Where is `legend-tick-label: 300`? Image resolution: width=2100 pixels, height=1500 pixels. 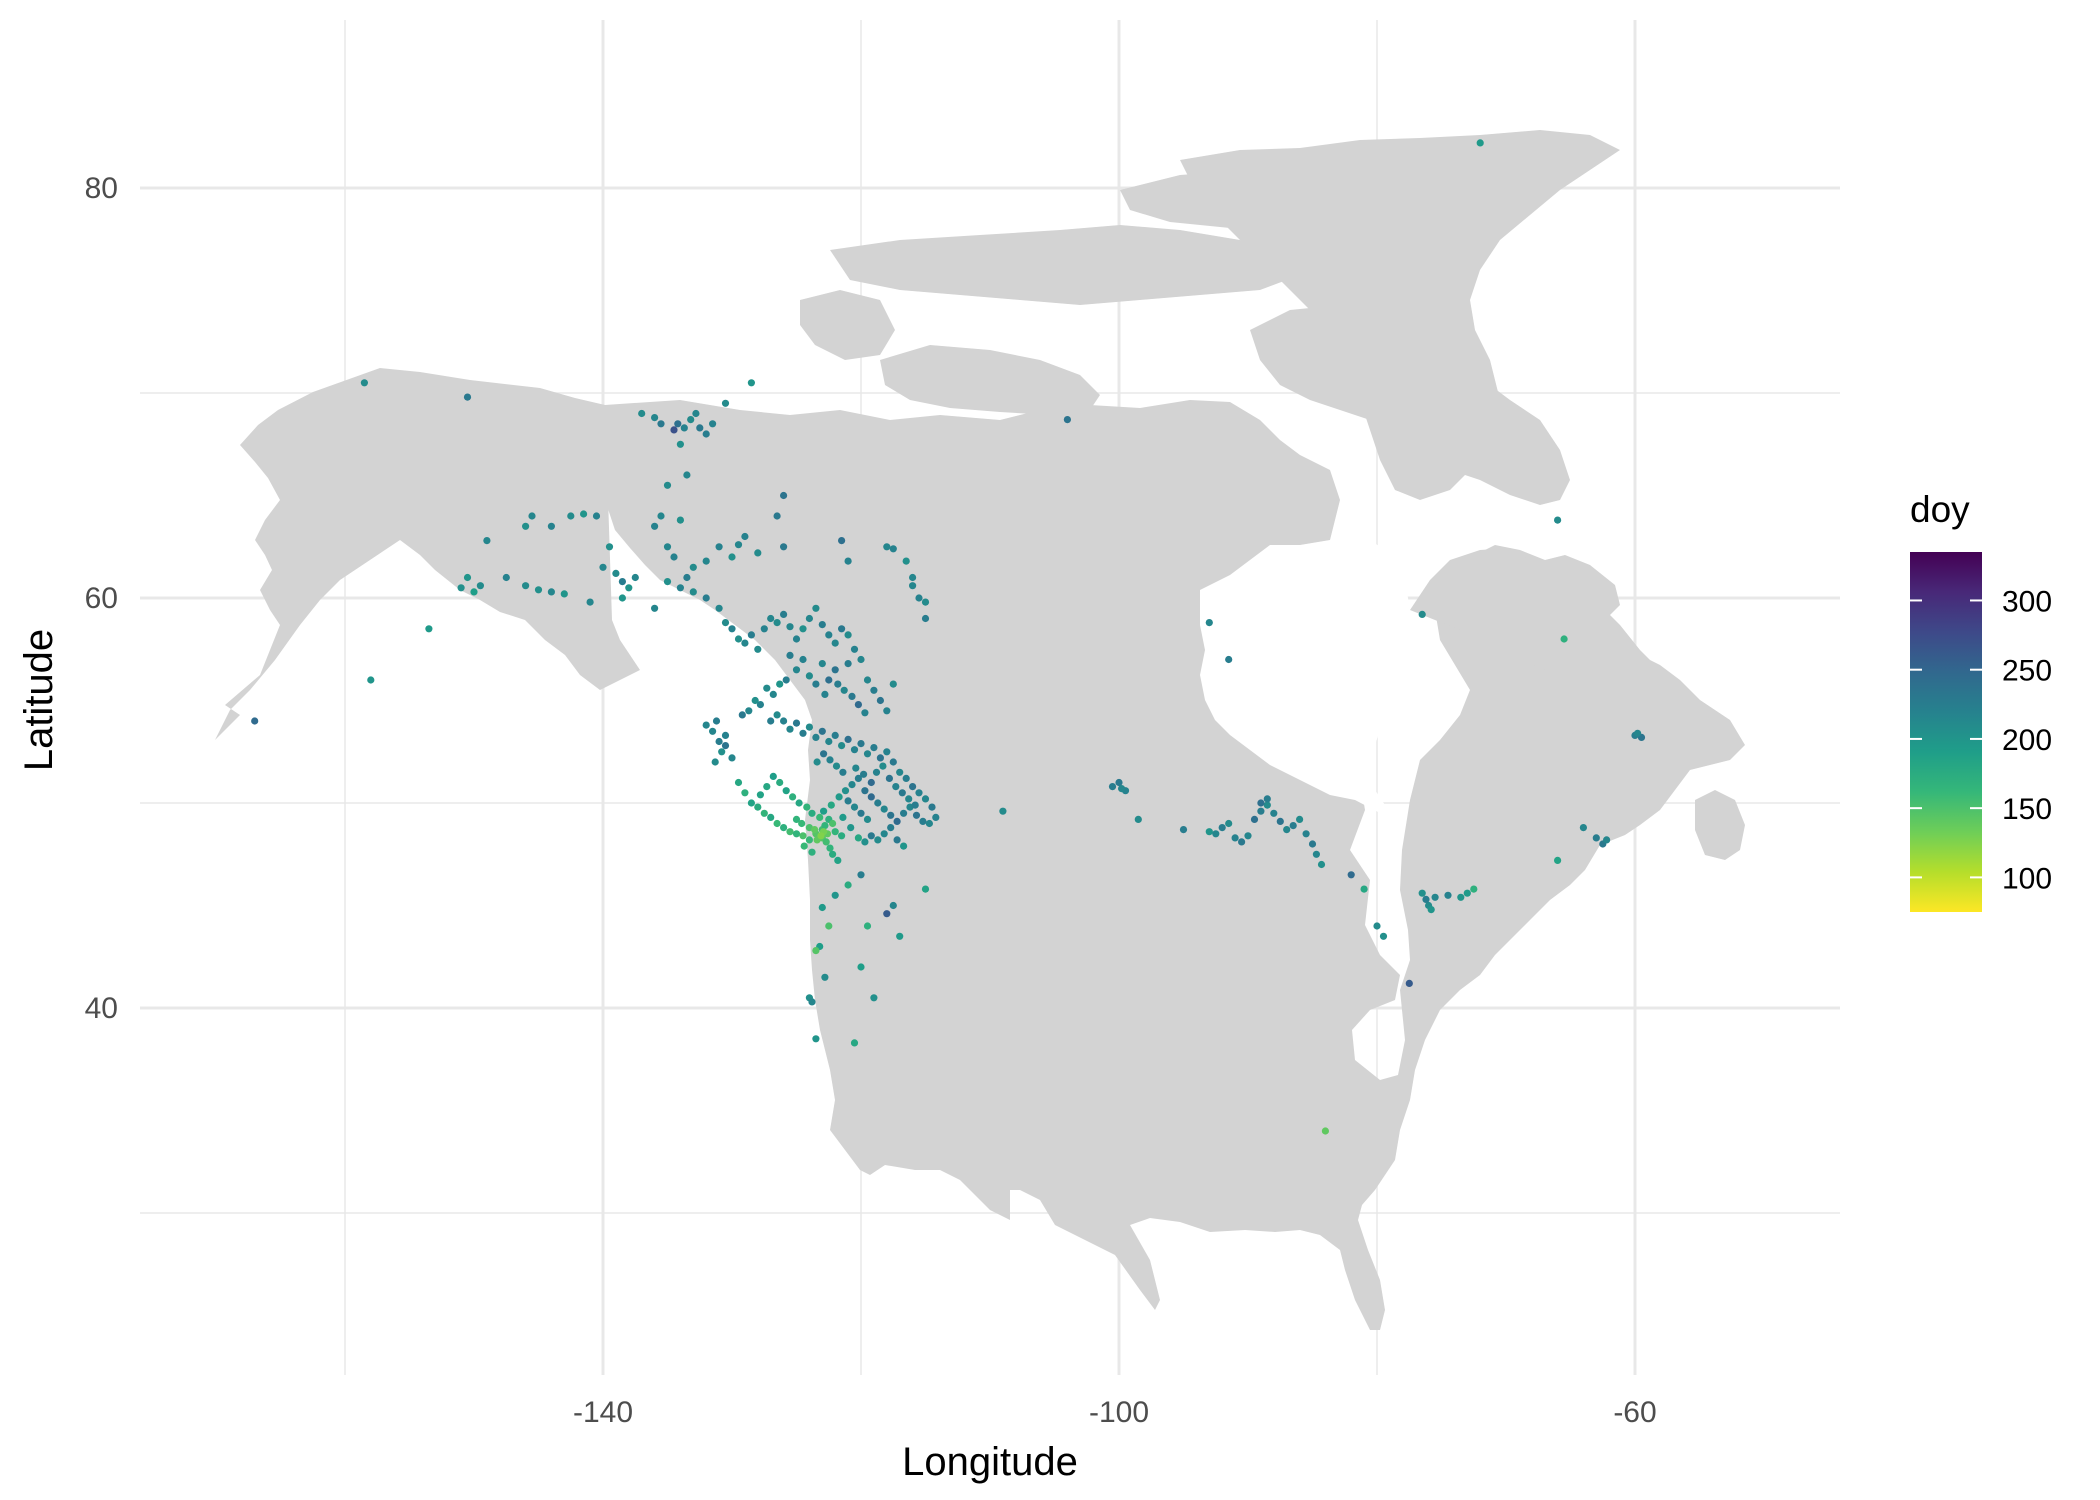
legend-tick-label: 300 is located at coordinates (2027, 601).